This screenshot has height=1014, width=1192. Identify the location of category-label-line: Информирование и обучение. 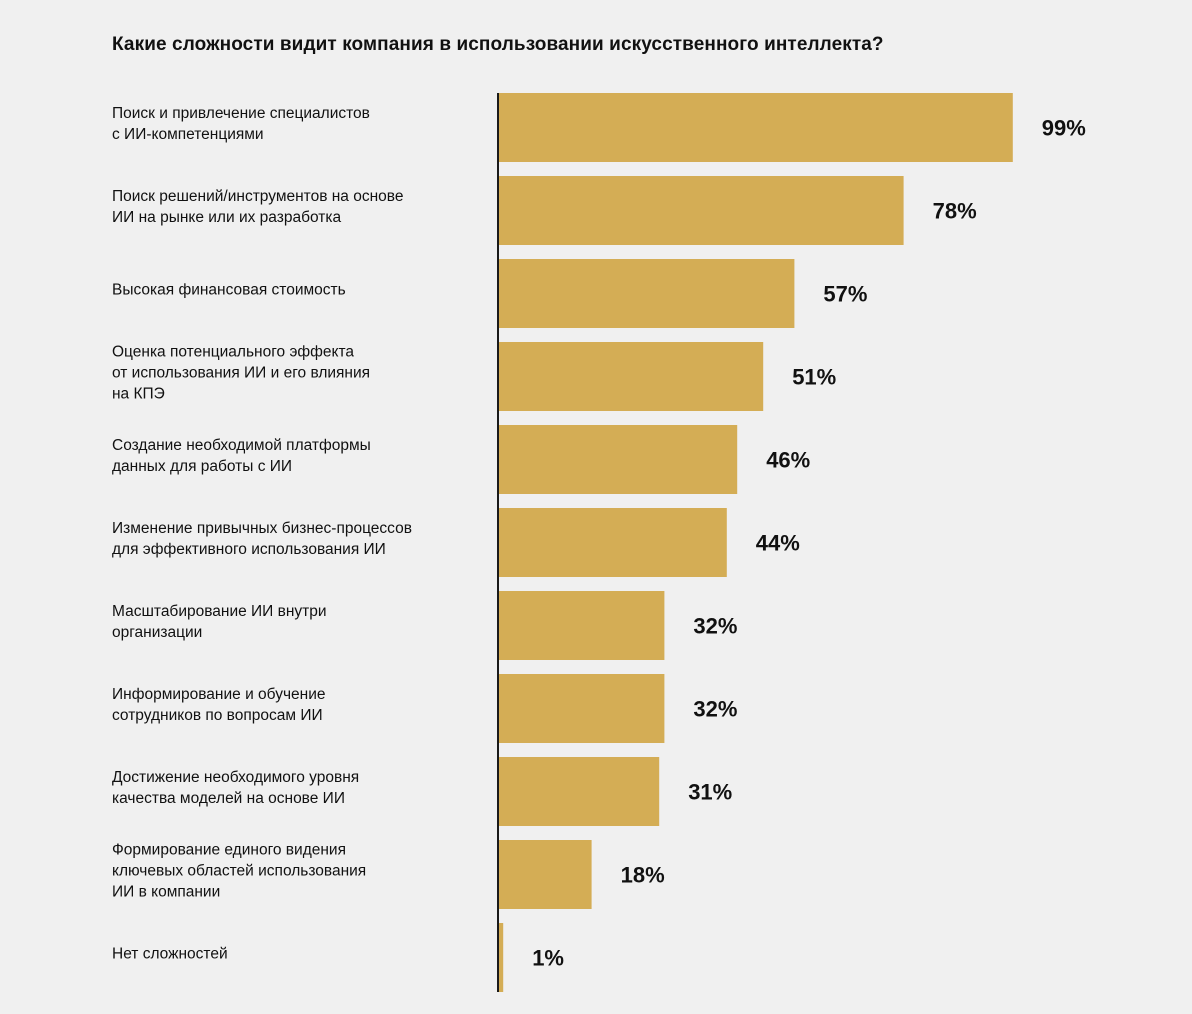
(219, 694).